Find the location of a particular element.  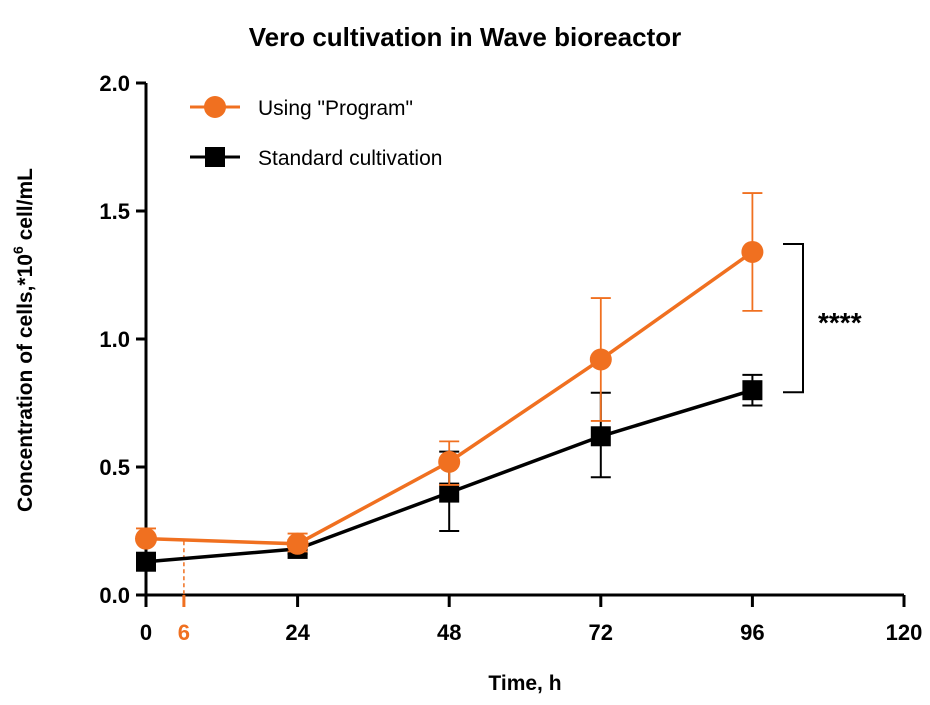

y-tick-label: 0.0 is located at coordinates (114, 595).